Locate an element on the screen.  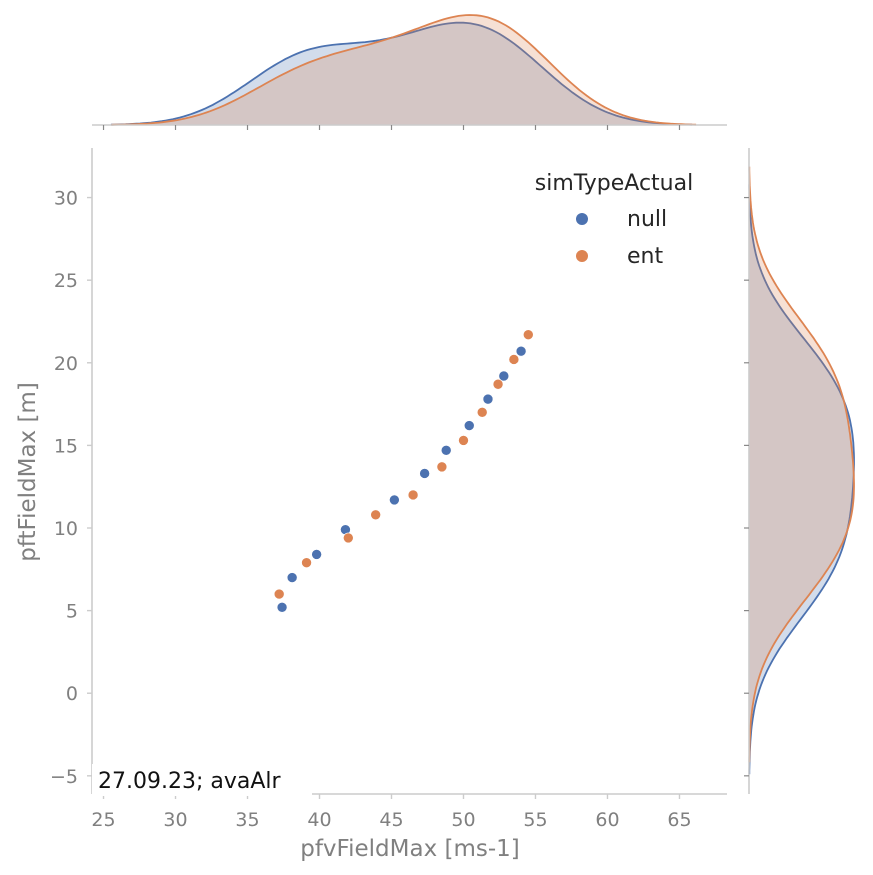
legend-title: simTypeActual is located at coordinates (614, 183).